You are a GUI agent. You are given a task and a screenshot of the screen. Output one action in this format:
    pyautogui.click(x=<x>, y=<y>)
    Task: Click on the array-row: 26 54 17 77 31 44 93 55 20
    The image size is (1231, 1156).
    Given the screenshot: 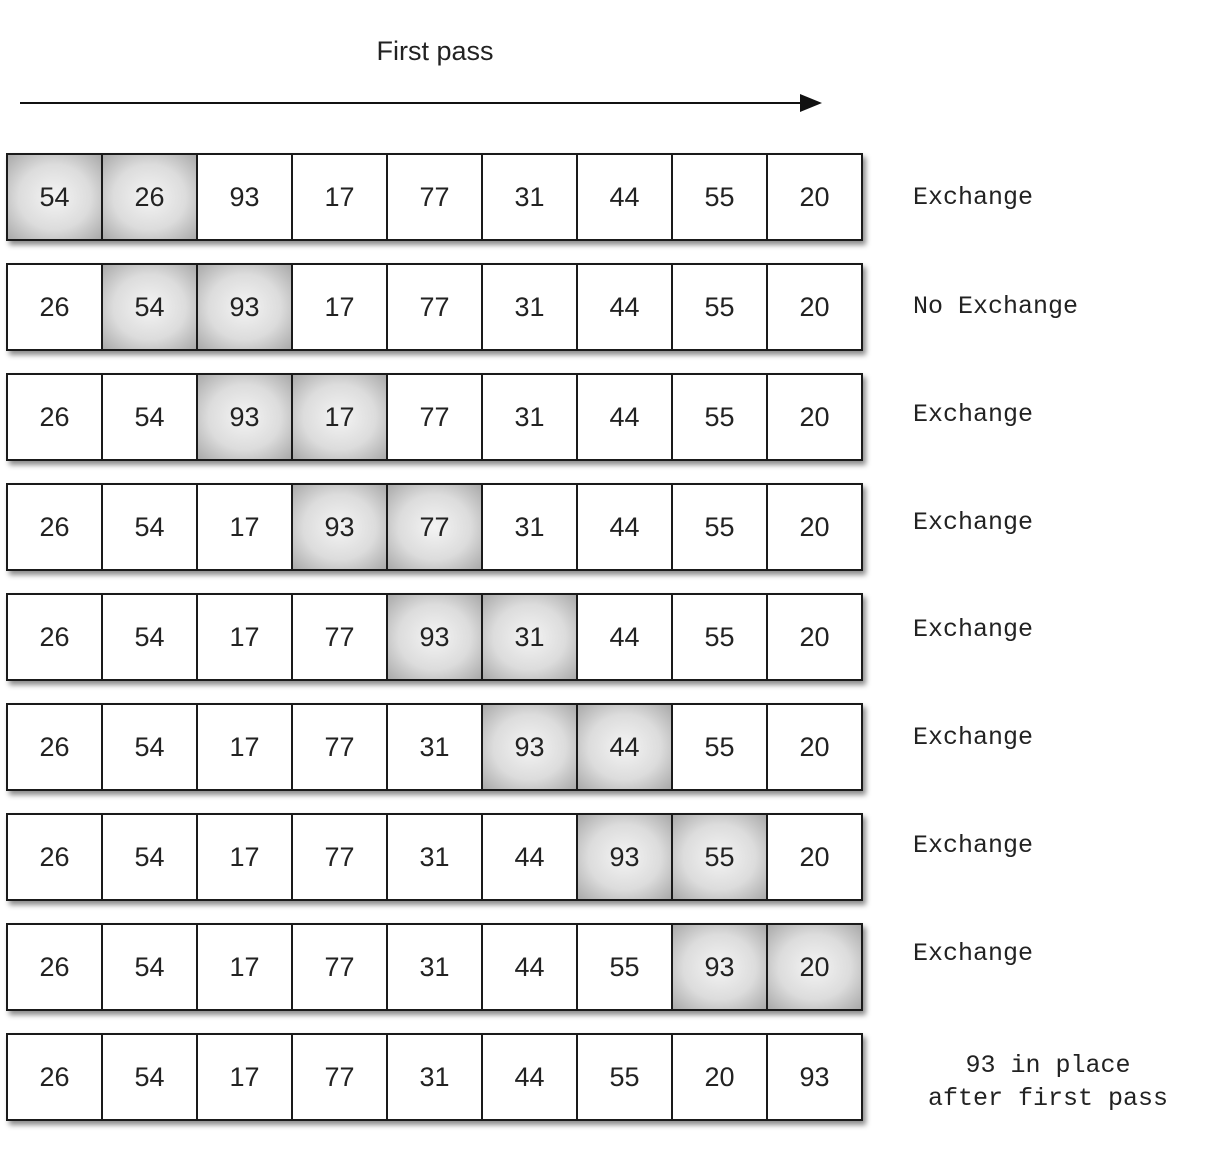 What is the action you would take?
    pyautogui.click(x=434, y=857)
    